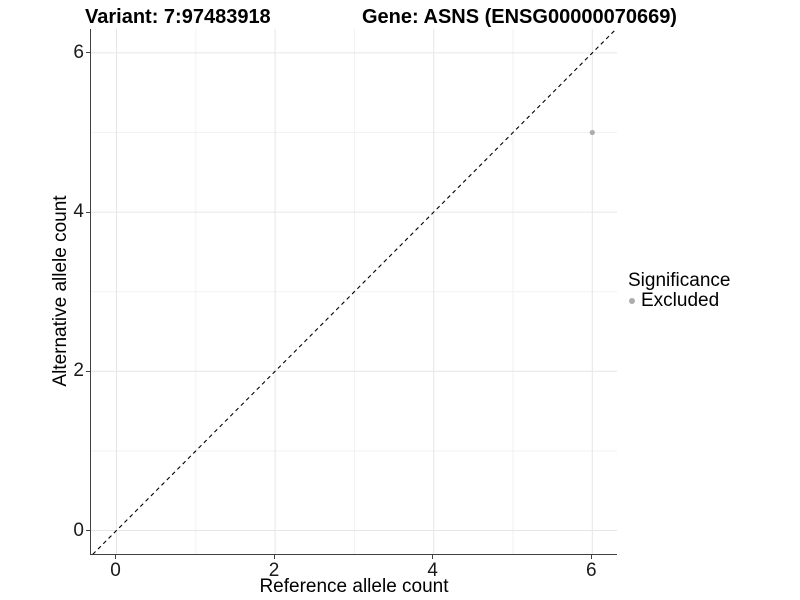 This screenshot has height=600, width=800. What do you see at coordinates (78, 212) in the screenshot?
I see `y-axis-tick-label: 4` at bounding box center [78, 212].